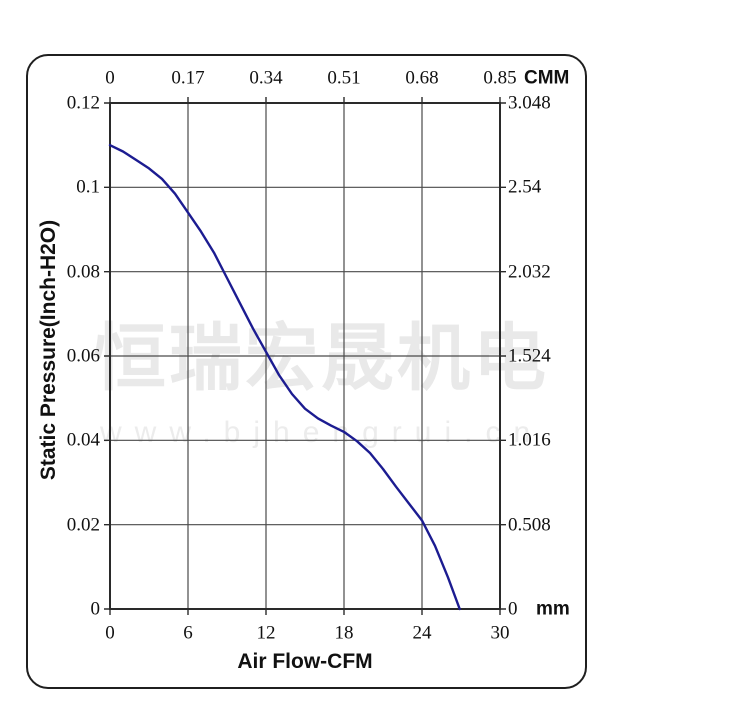  Describe the element at coordinates (547, 78) in the screenshot. I see `top-axis-unit-label: CMM` at that location.